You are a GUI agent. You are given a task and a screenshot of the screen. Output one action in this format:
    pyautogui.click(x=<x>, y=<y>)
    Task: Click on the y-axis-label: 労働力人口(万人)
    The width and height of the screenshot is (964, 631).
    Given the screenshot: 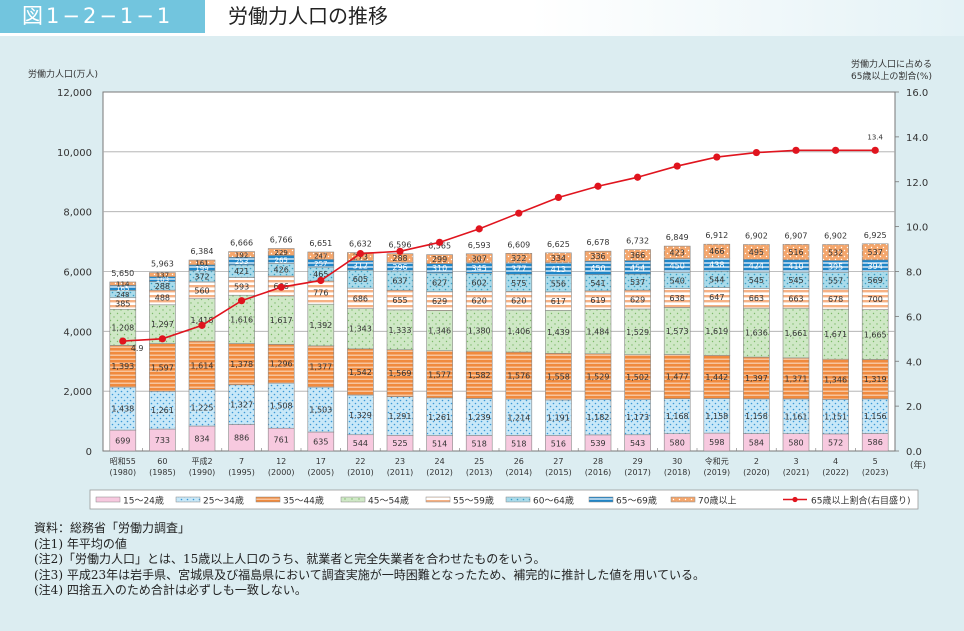 What is the action you would take?
    pyautogui.click(x=63, y=74)
    